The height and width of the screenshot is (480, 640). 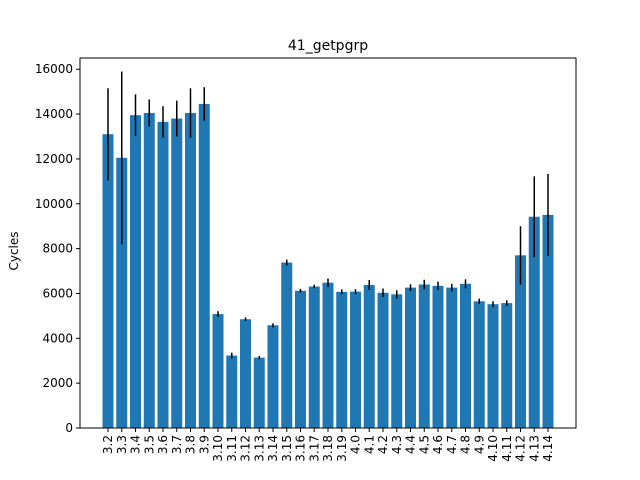 I want to click on x-tick-label: 4.14, so click(x=548, y=448).